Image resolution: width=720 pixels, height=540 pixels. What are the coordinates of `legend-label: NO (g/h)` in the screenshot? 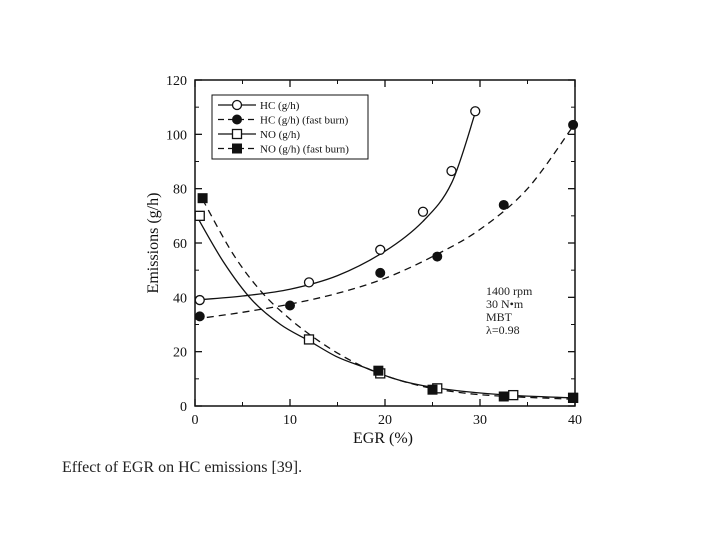 It's located at (280, 135).